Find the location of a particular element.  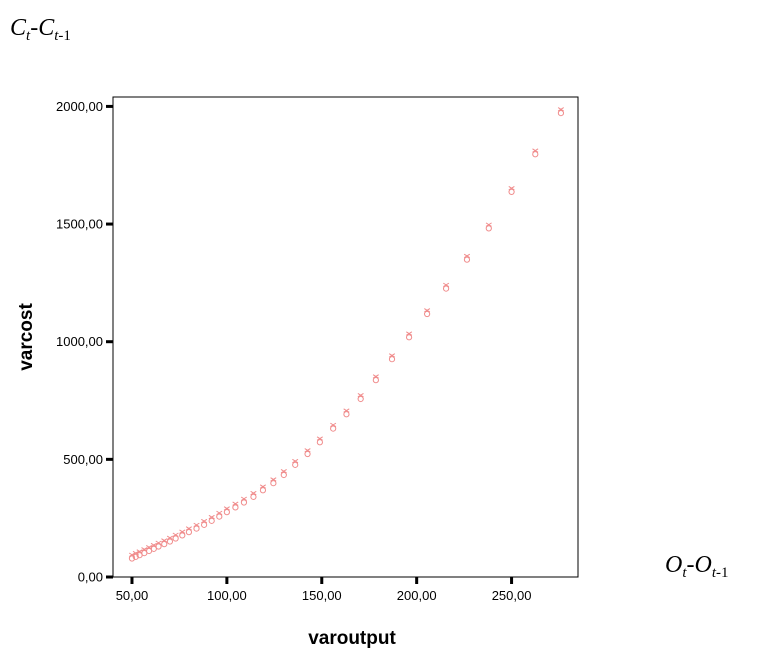

y-axis-ticks: 0,00 500,00 1000,00 1500,00 2000,00 is located at coordinates (84, 342).